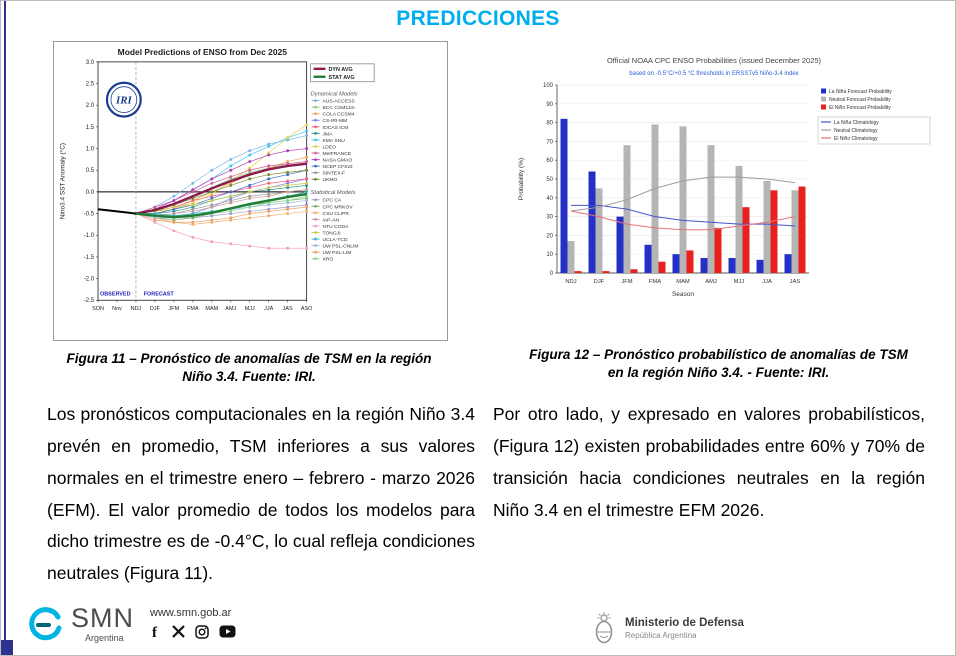 The height and width of the screenshot is (656, 956). Describe the element at coordinates (90, 85) in the screenshot. I see `svg-text: 2.5` at that location.